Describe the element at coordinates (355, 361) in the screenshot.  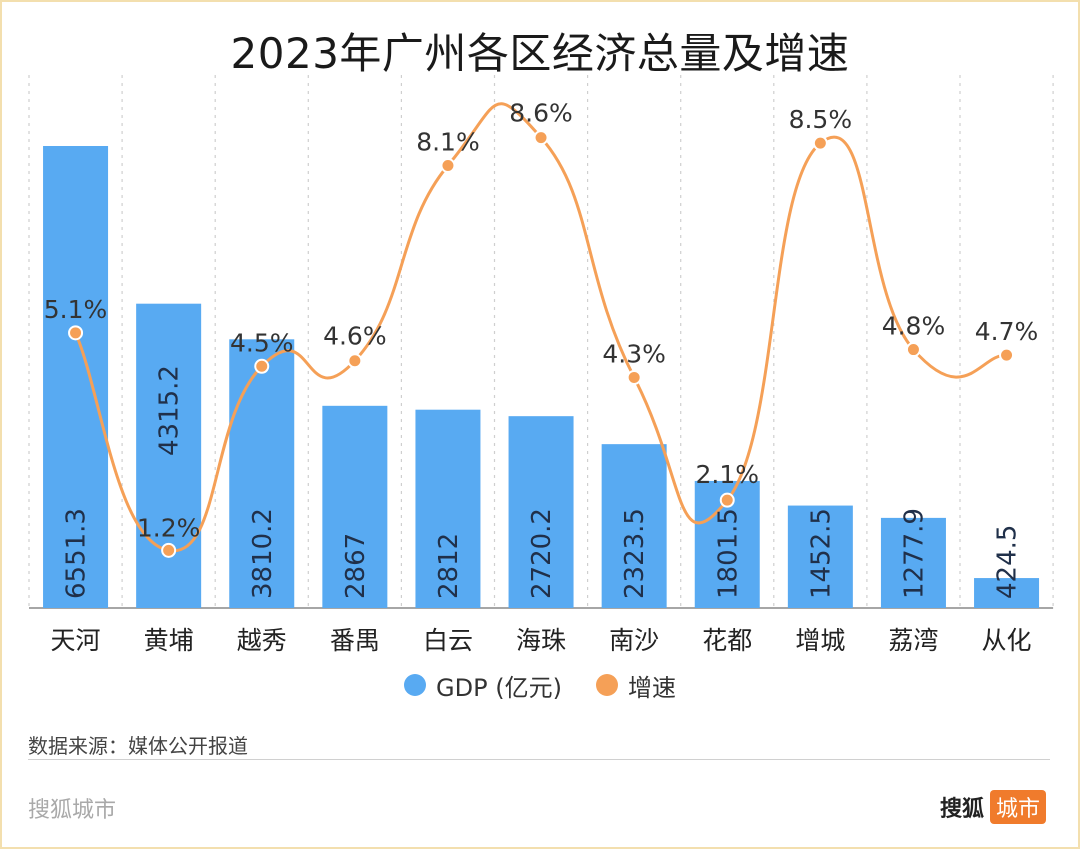
I see `growth-point-番禺` at that location.